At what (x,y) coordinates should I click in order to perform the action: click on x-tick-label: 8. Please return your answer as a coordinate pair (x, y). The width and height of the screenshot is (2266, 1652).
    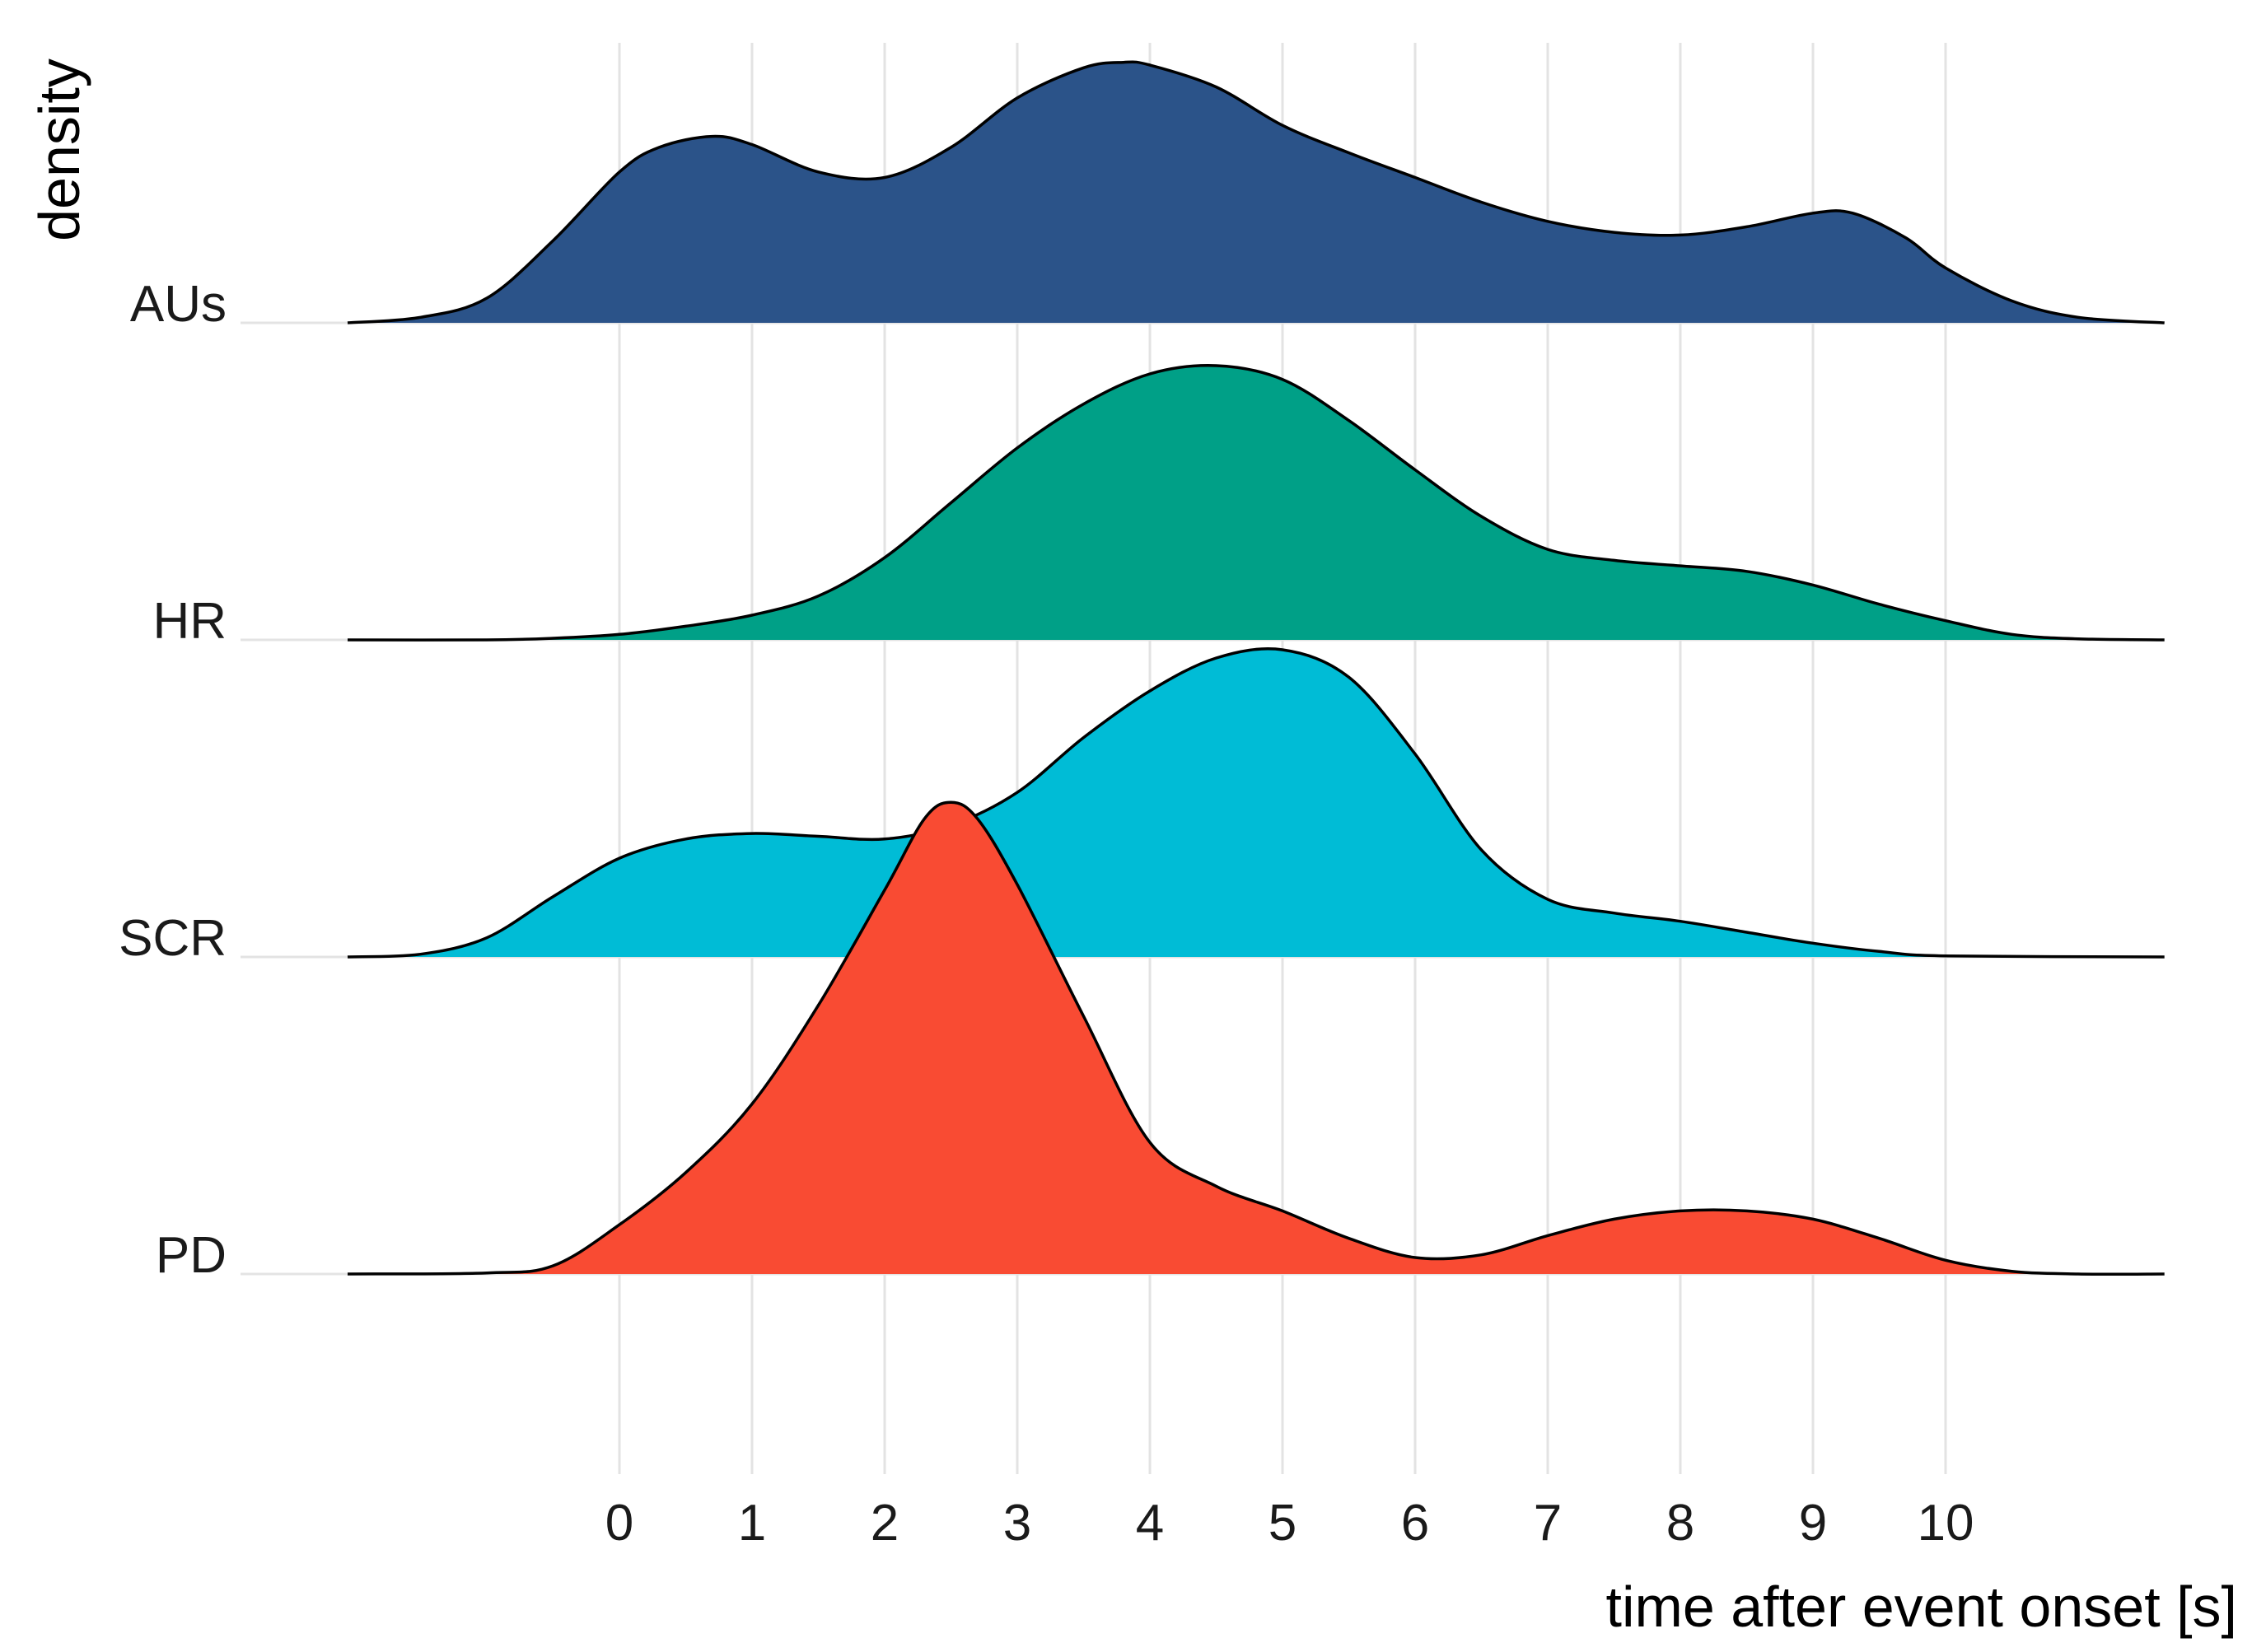
    Looking at the image, I should click on (1680, 1523).